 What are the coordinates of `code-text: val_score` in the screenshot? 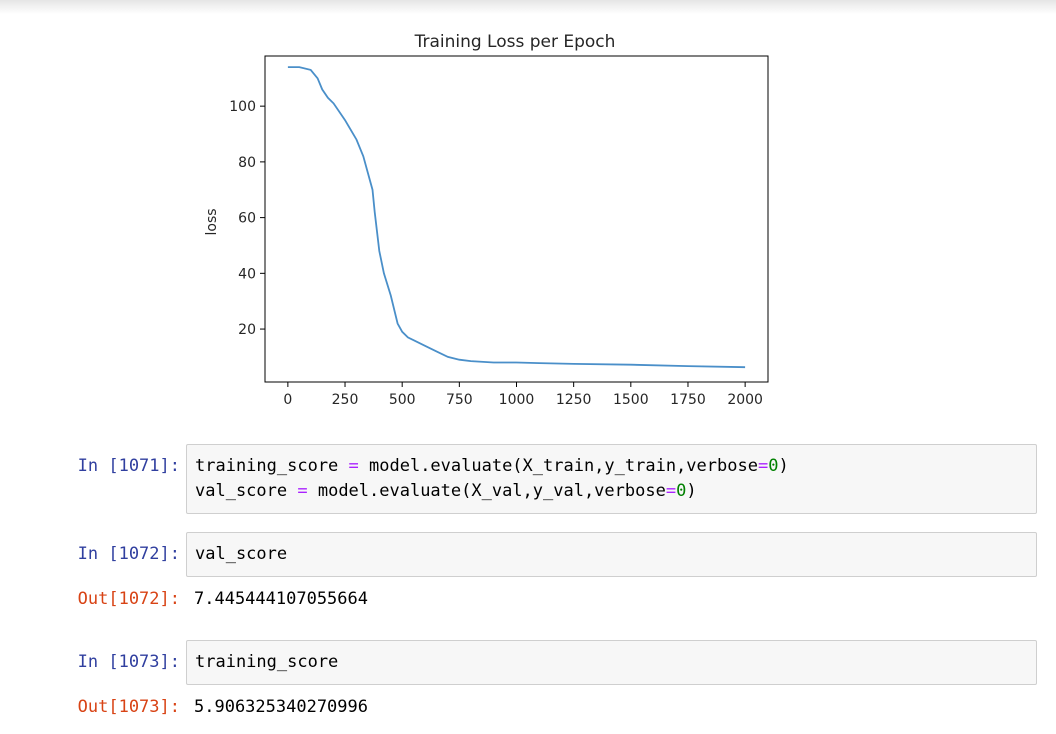 It's located at (241, 554).